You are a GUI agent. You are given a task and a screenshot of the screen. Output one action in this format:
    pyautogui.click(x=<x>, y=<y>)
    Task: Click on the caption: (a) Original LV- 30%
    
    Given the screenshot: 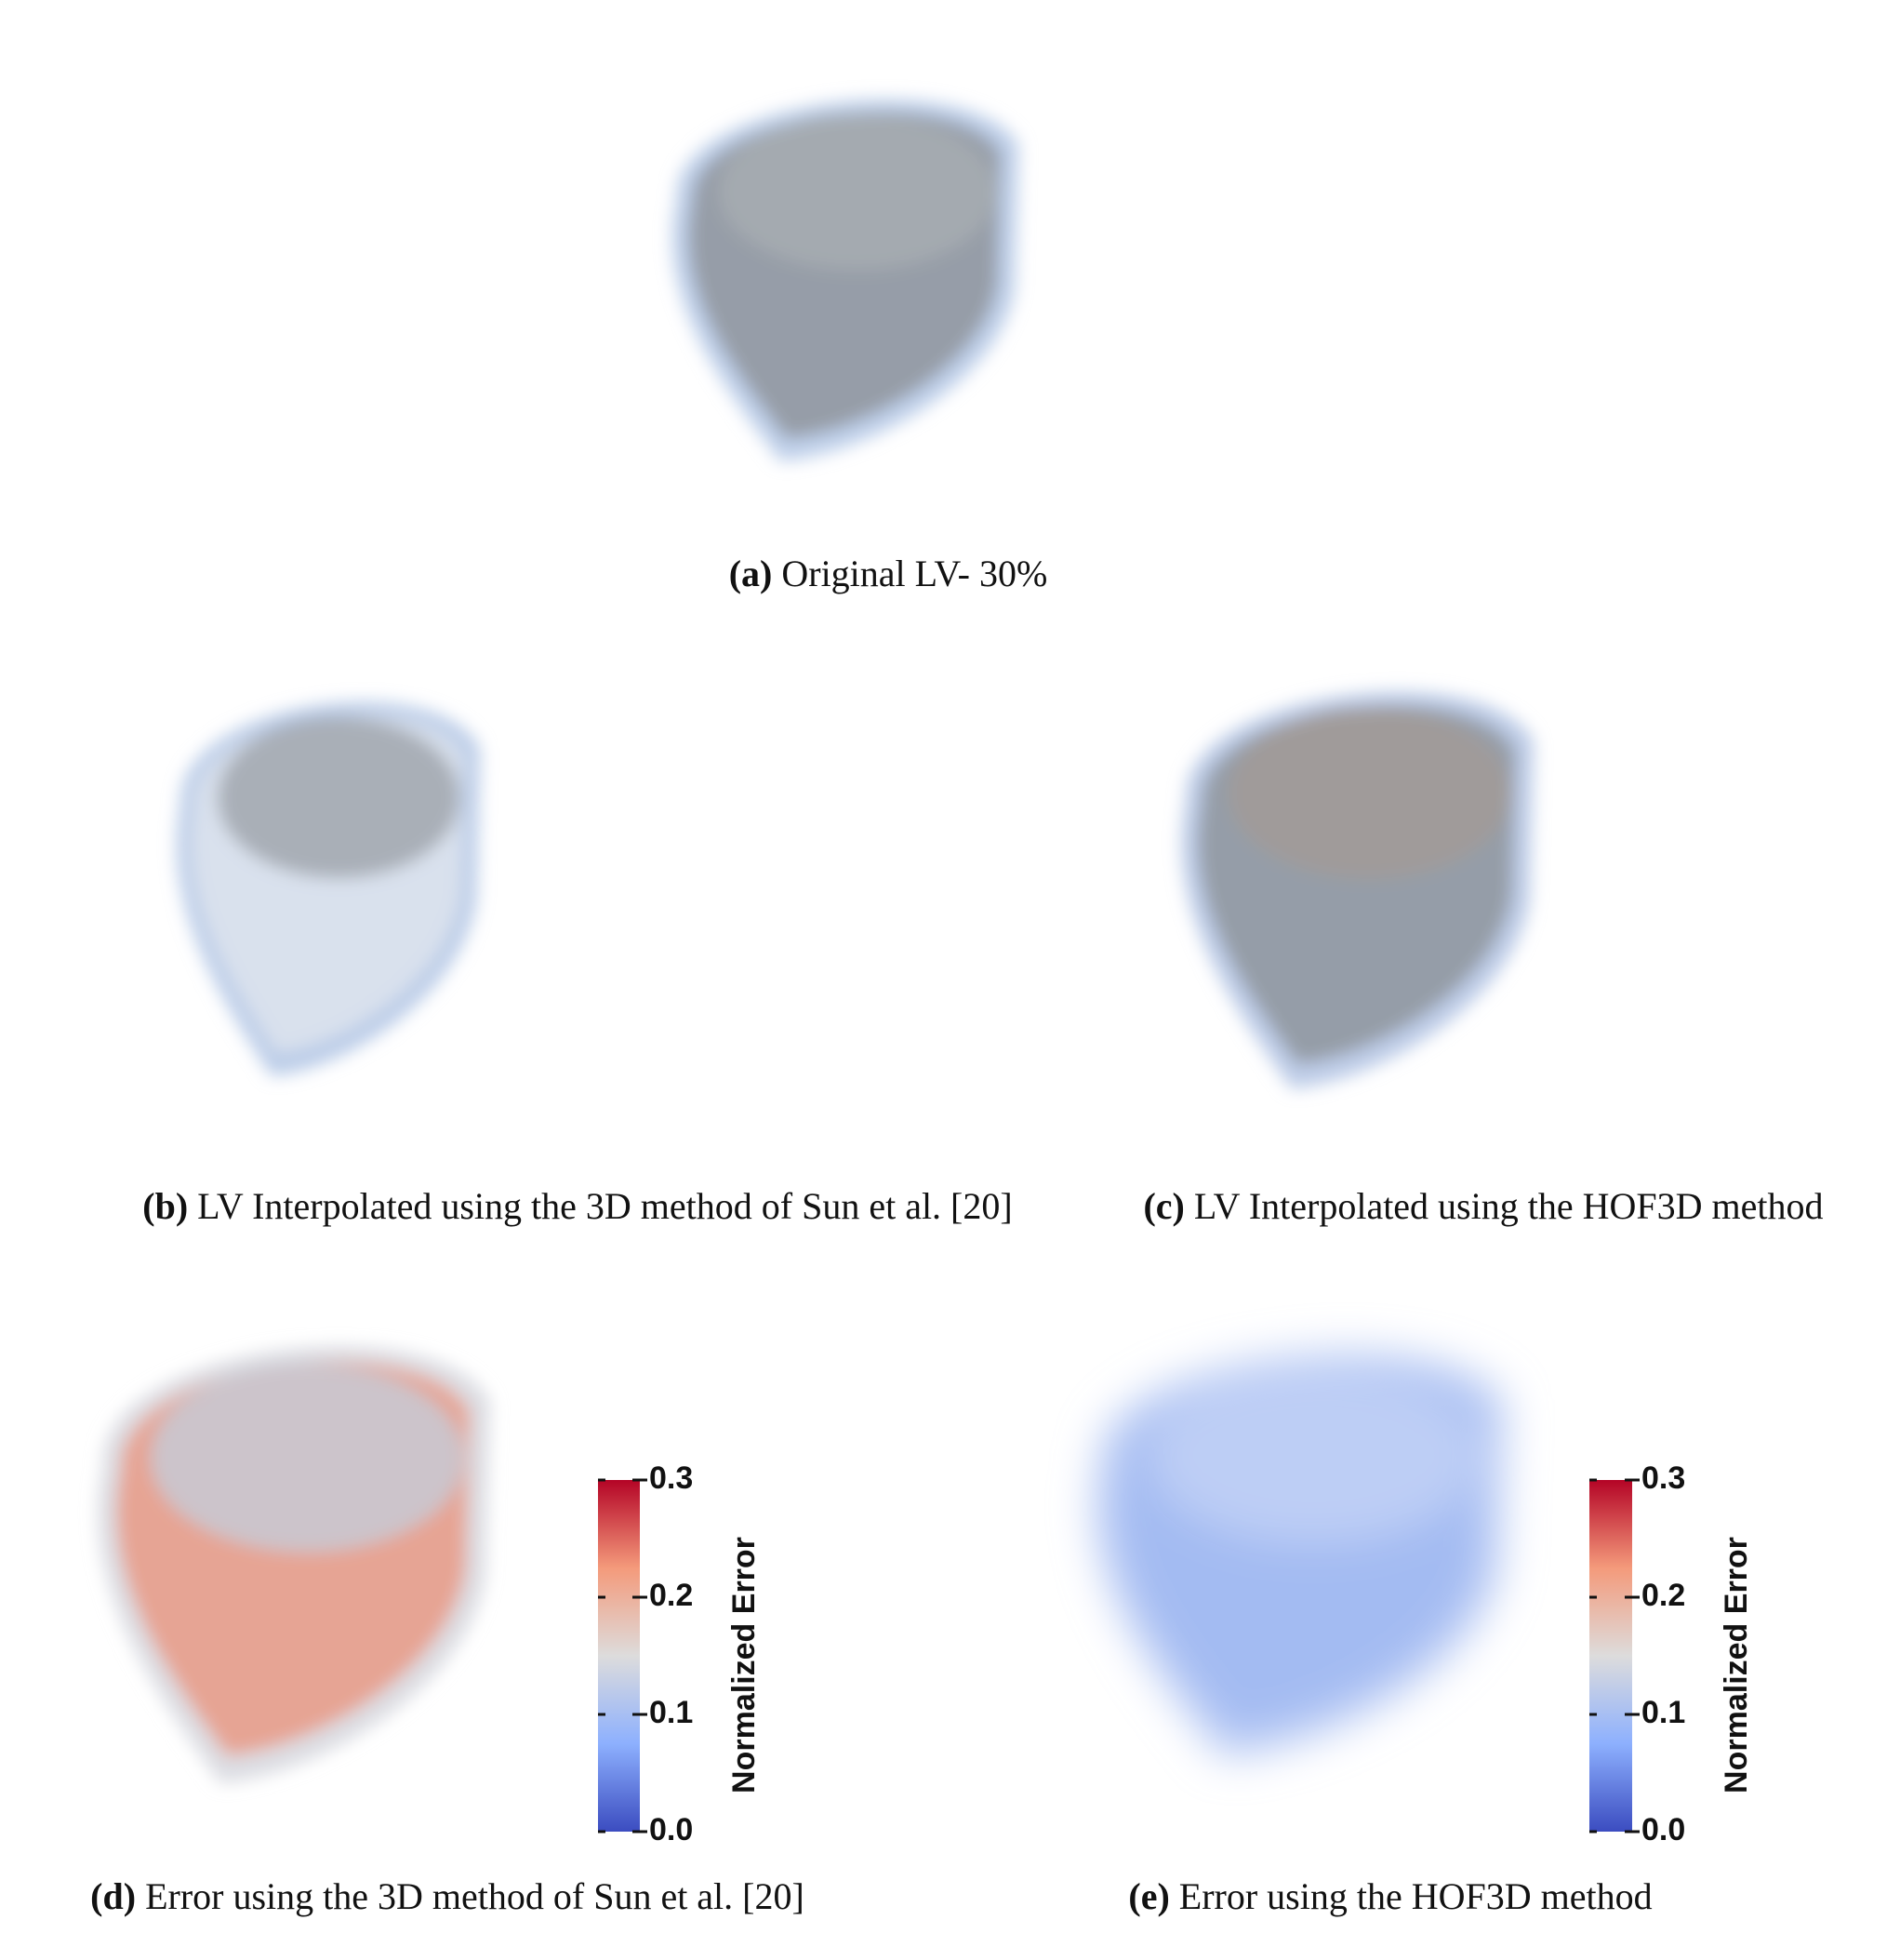 What is the action you would take?
    pyautogui.click(x=889, y=573)
    